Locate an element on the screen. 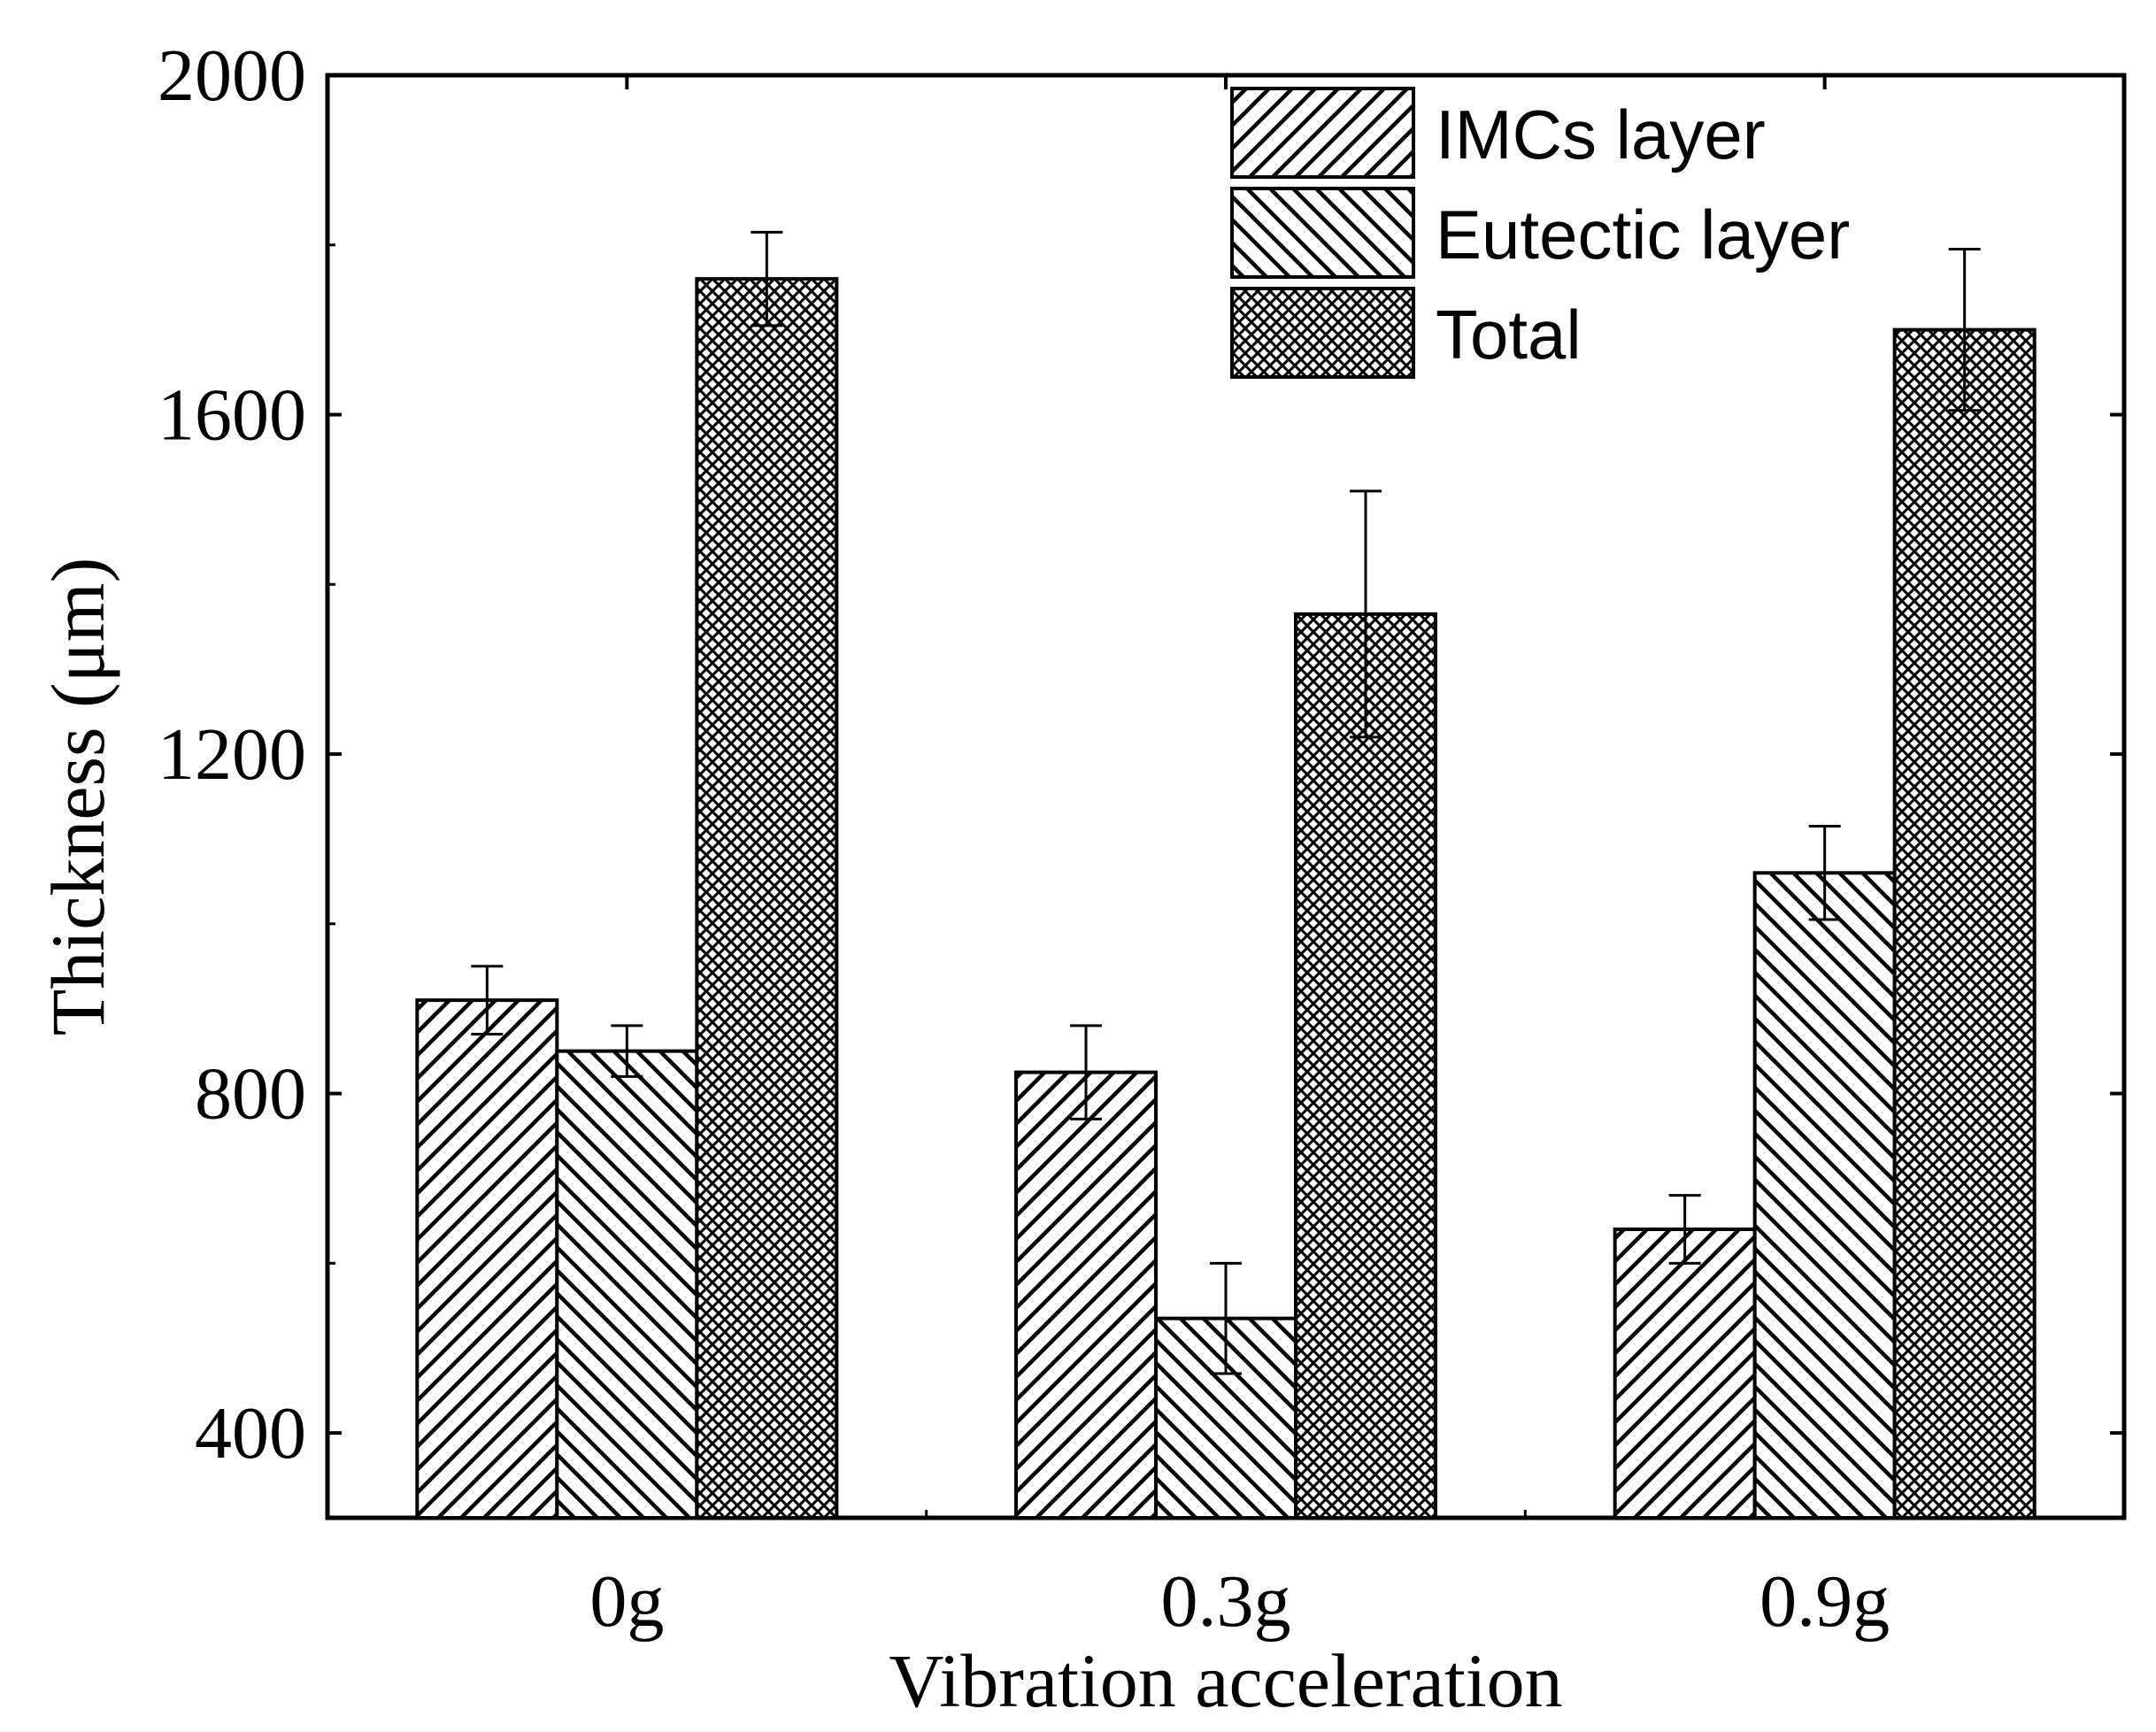 The width and height of the screenshot is (2156, 1732). y-tick-label: 800 is located at coordinates (250, 1094).